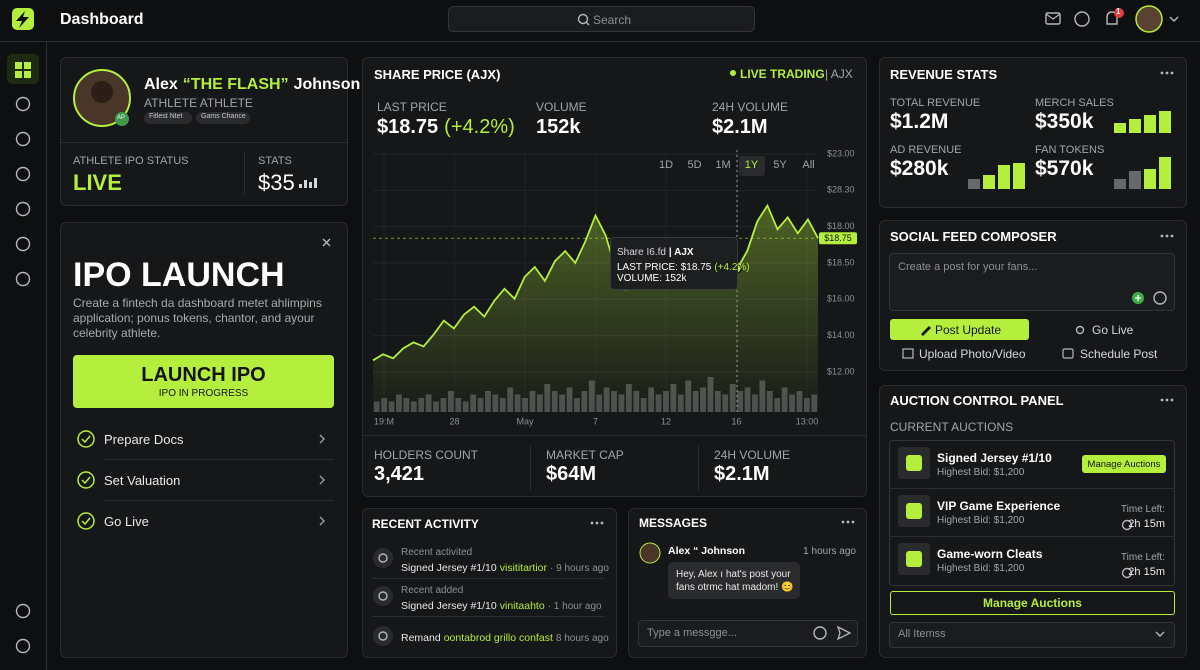 The width and height of the screenshot is (1200, 670). I want to click on footer-value: $64M, so click(571, 474).